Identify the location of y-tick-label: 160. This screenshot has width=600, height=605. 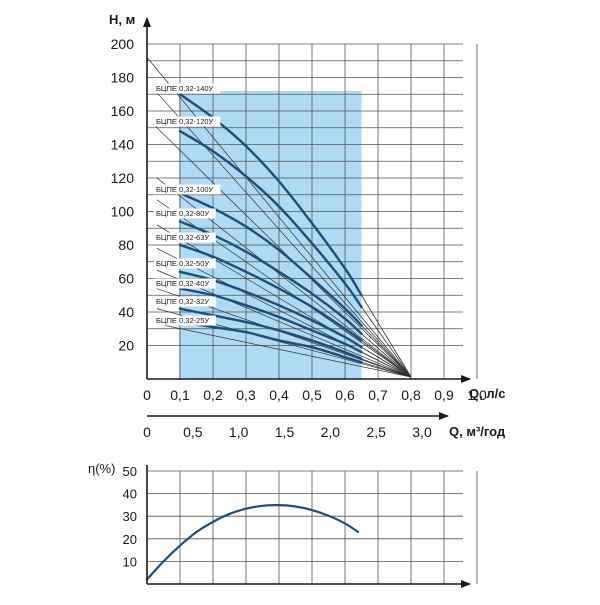
(123, 111).